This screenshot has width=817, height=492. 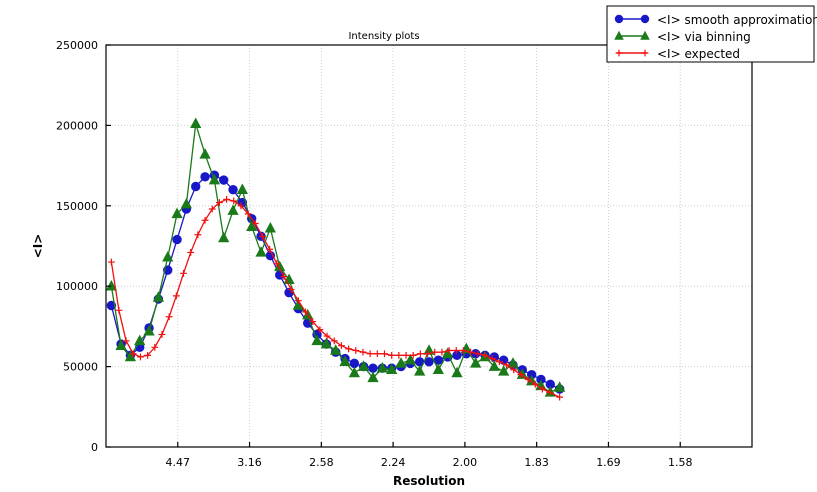 I want to click on x-tick-label: 1.83, so click(x=536, y=462).